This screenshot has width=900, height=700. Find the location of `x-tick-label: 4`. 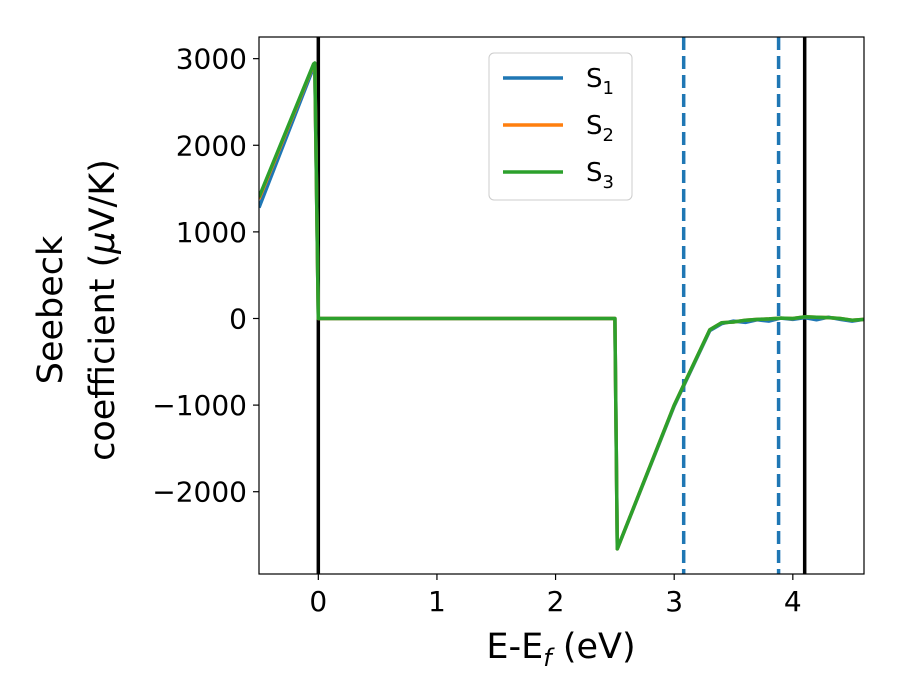

x-tick-label: 4 is located at coordinates (793, 601).